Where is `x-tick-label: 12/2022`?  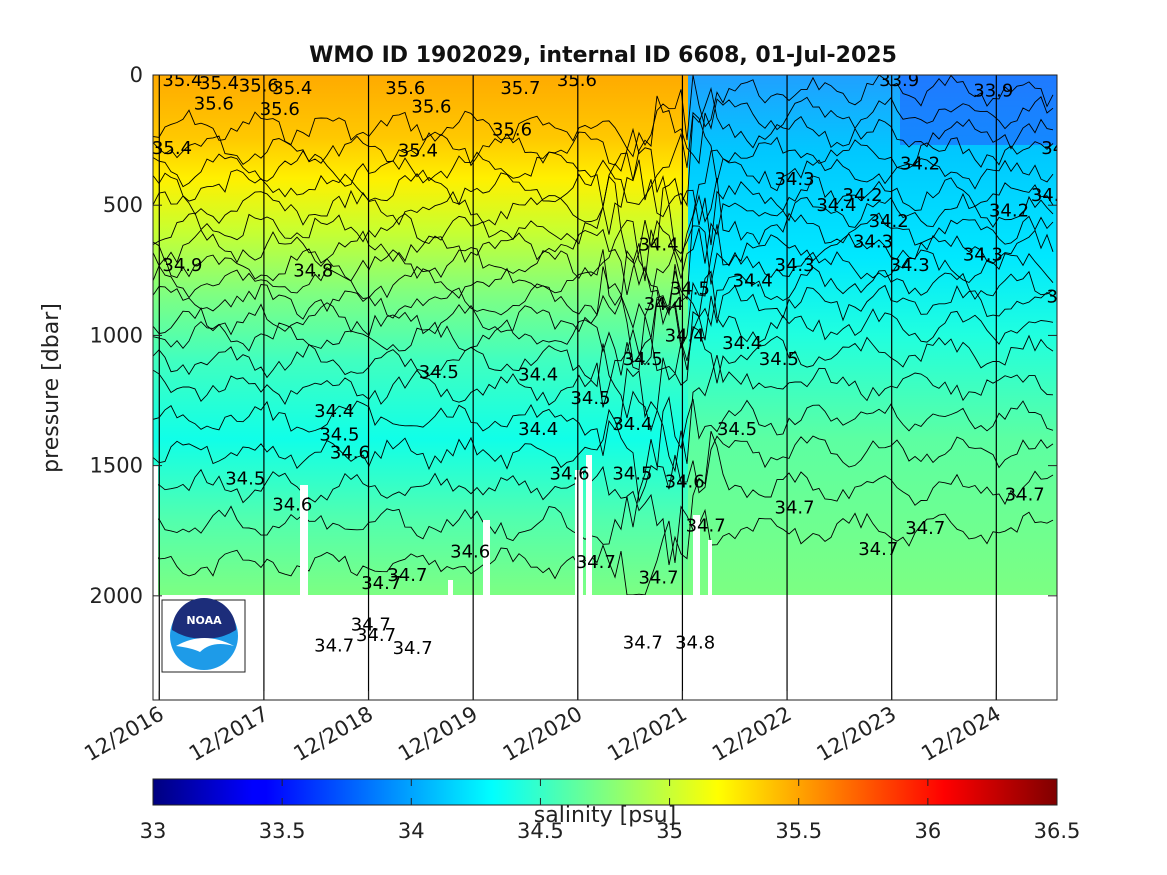 x-tick-label: 12/2022 is located at coordinates (752, 734).